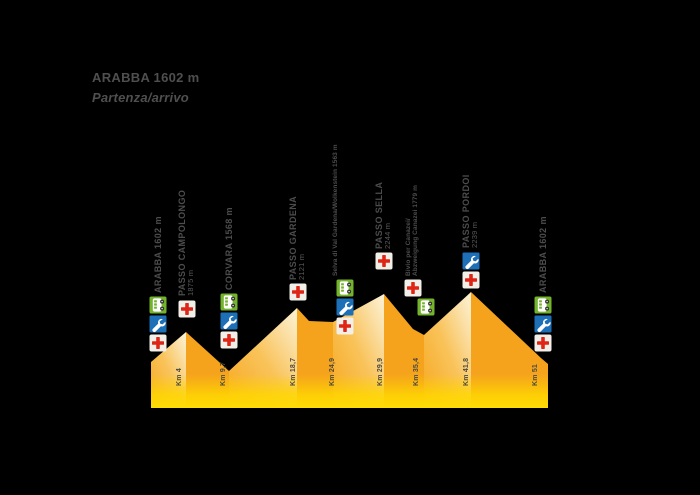 This screenshot has width=700, height=495. What do you see at coordinates (387, 235) in the screenshot?
I see `waypoint-label: 2244 m` at bounding box center [387, 235].